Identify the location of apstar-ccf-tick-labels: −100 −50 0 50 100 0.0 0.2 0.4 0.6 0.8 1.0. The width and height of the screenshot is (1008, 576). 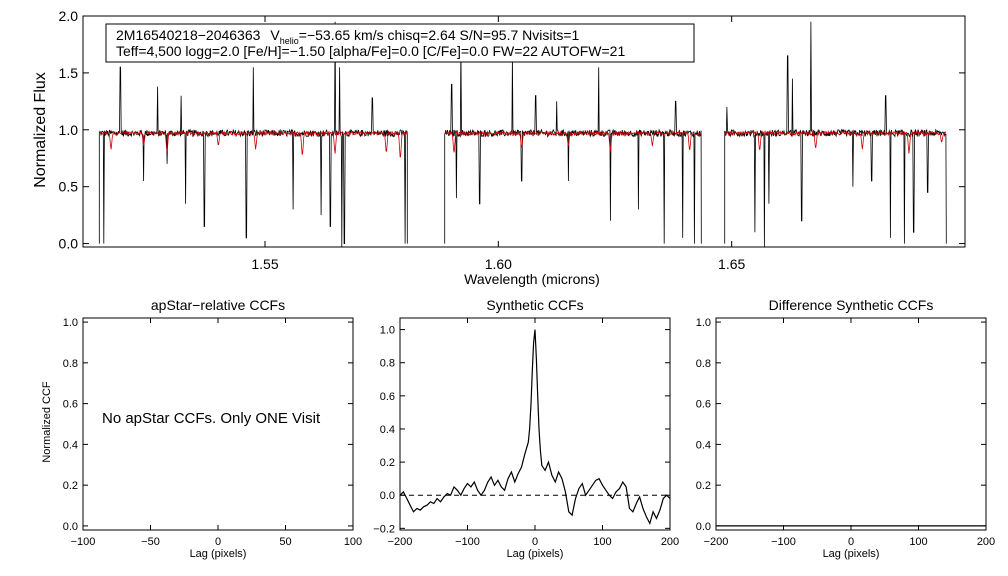
(212, 432).